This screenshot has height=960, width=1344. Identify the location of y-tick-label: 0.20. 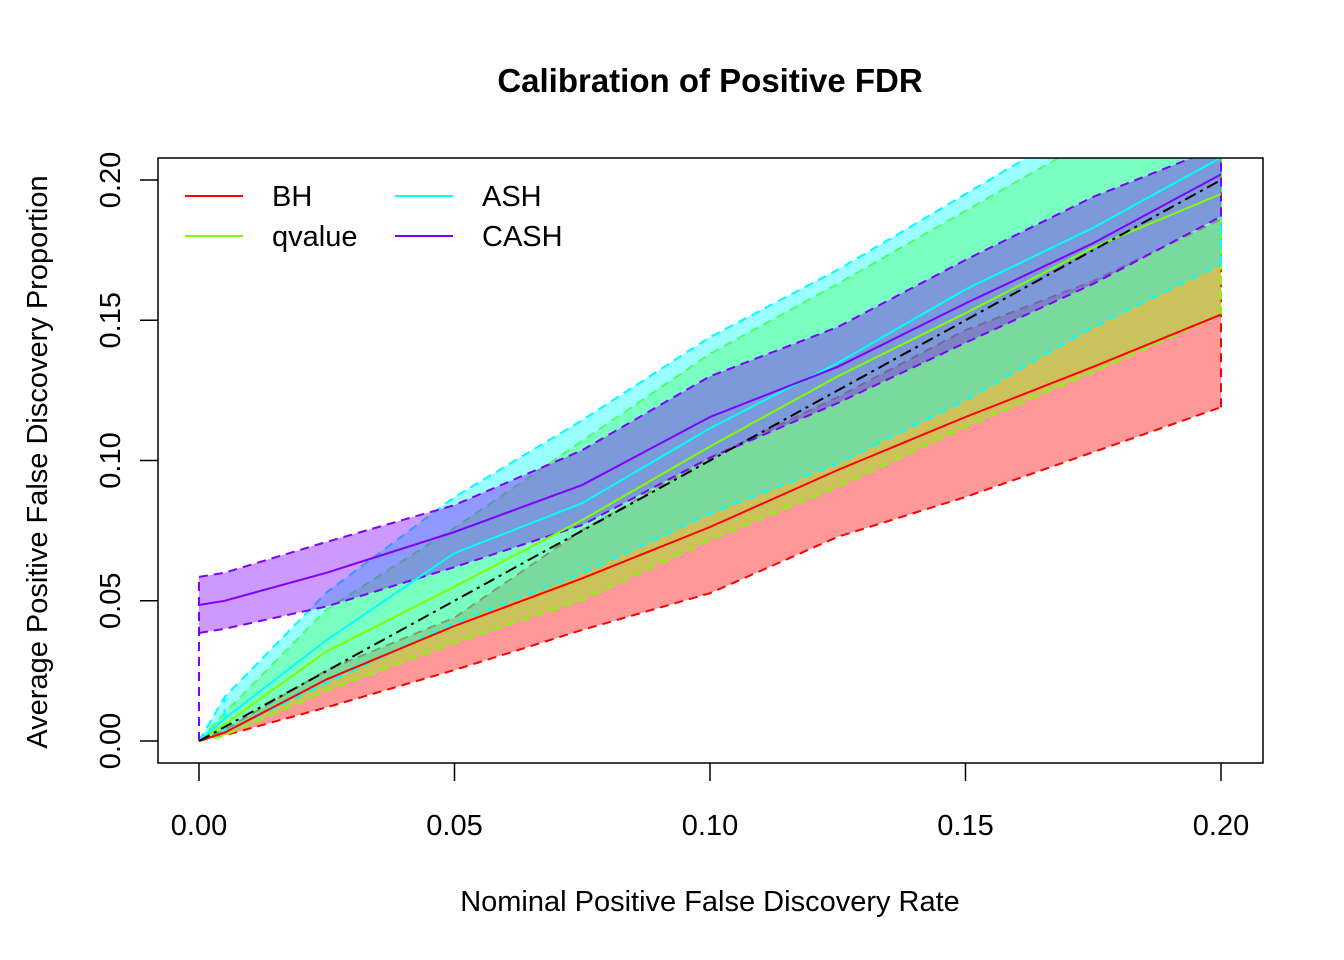
(111, 180).